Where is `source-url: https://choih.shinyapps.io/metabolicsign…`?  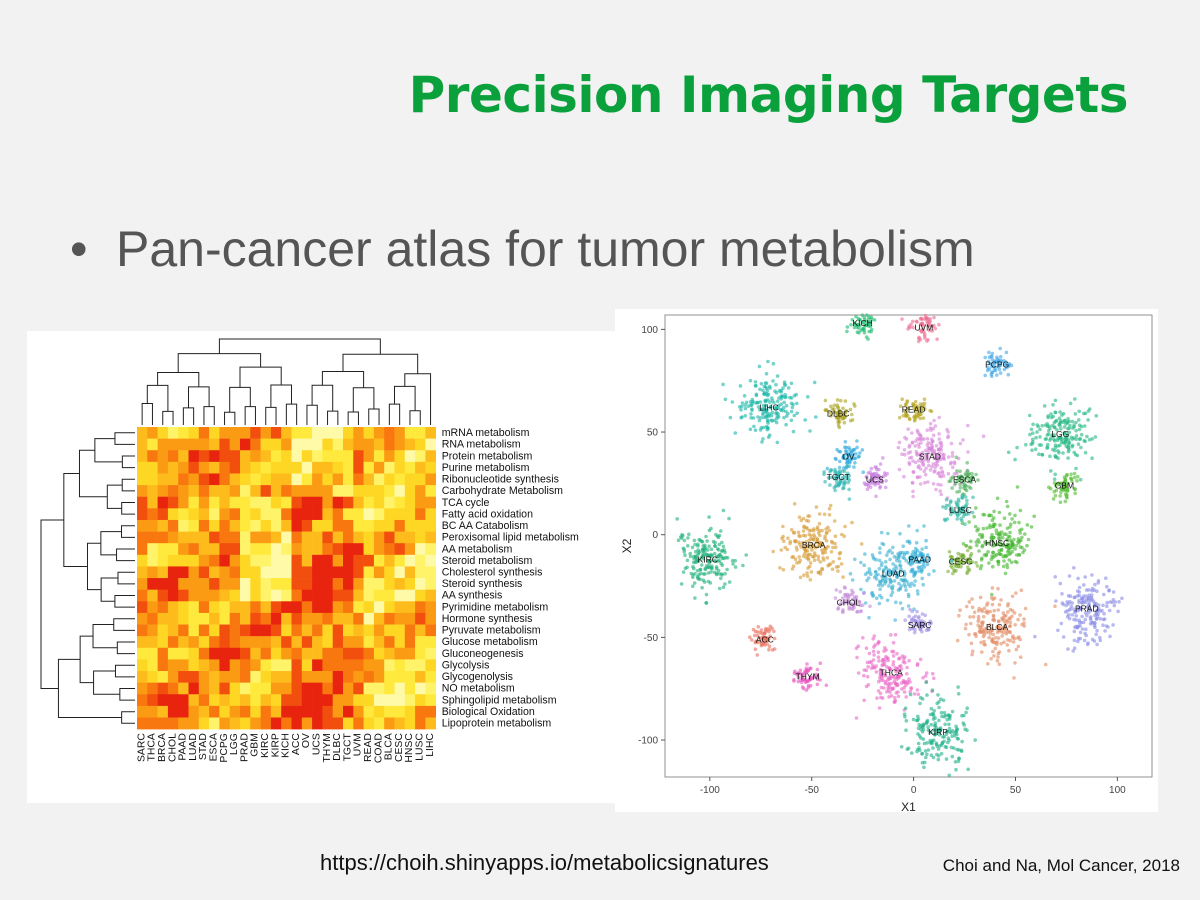
source-url: https://choih.shinyapps.io/metabolicsign… is located at coordinates (544, 862).